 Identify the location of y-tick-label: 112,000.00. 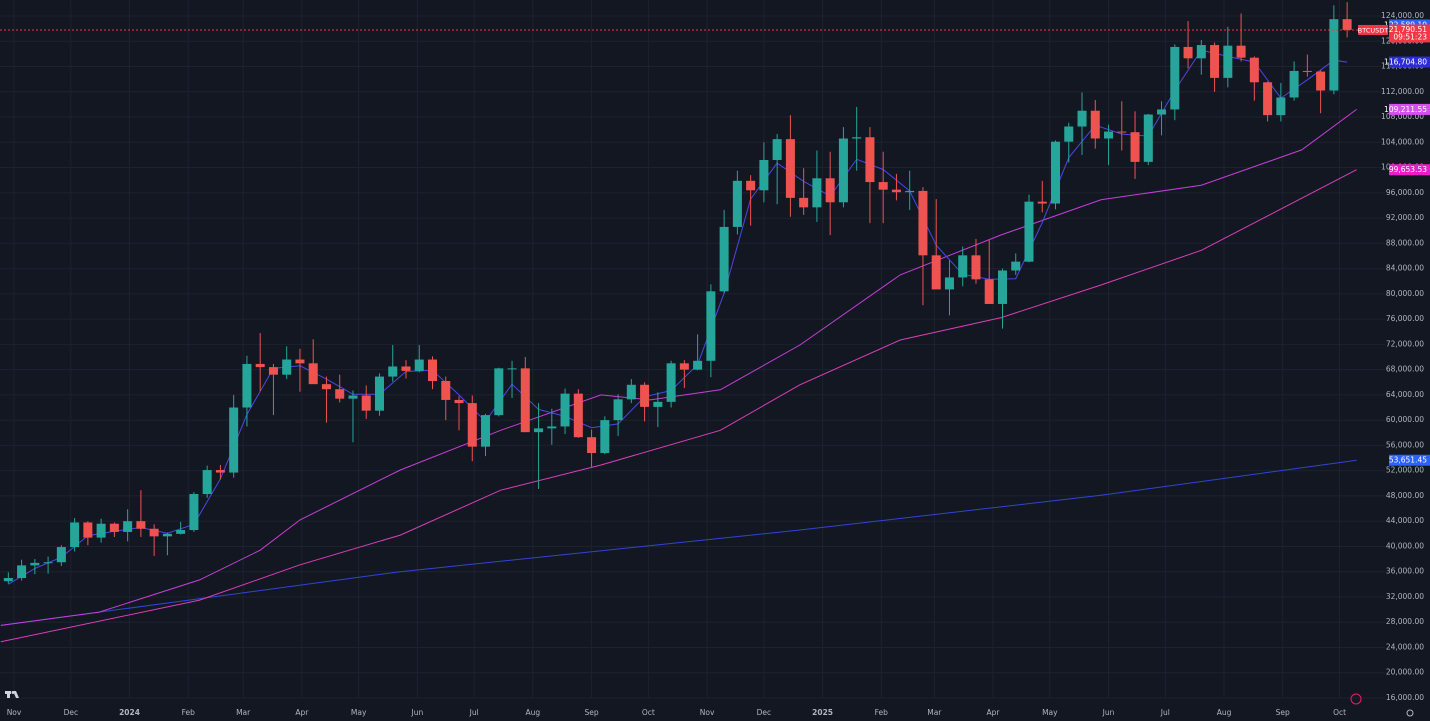
(1402, 91).